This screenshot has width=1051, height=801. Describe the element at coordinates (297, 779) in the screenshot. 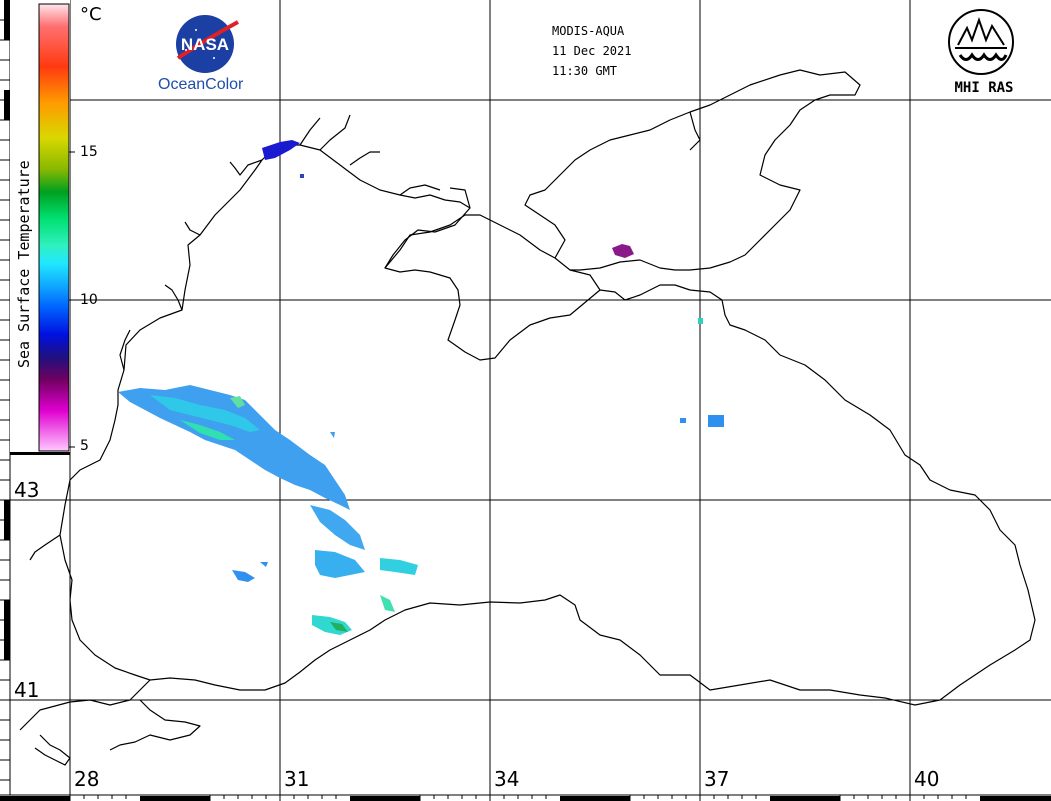

I see `longitude-label: 31` at that location.